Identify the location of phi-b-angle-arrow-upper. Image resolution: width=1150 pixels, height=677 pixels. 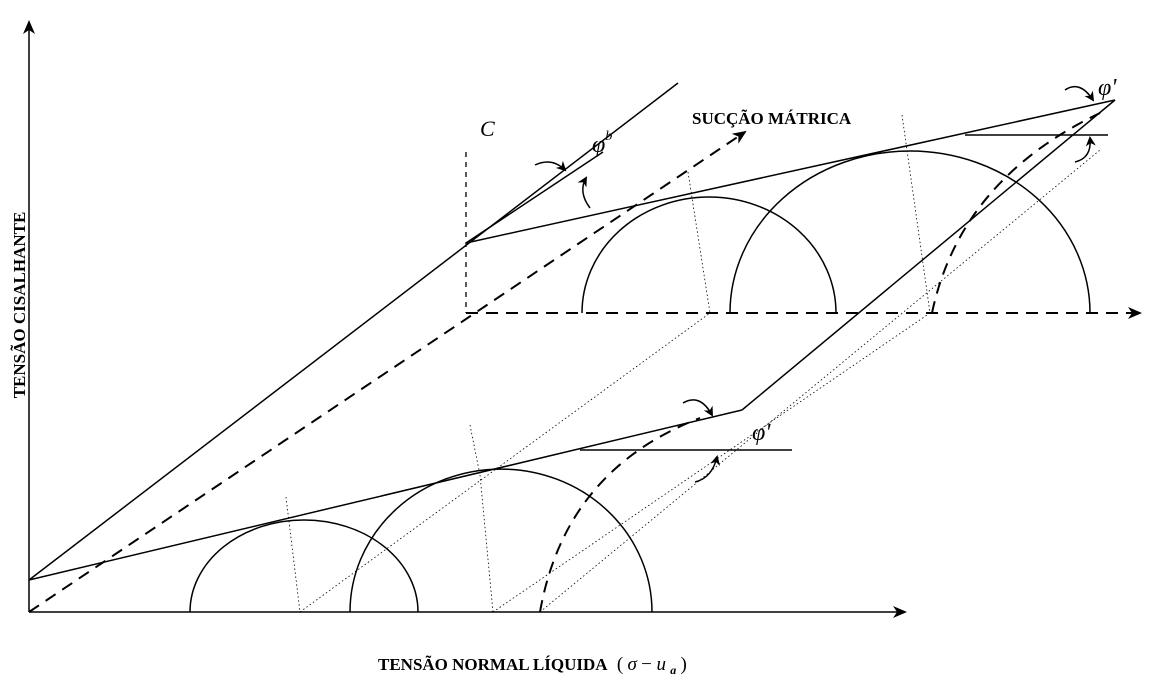
(550, 166).